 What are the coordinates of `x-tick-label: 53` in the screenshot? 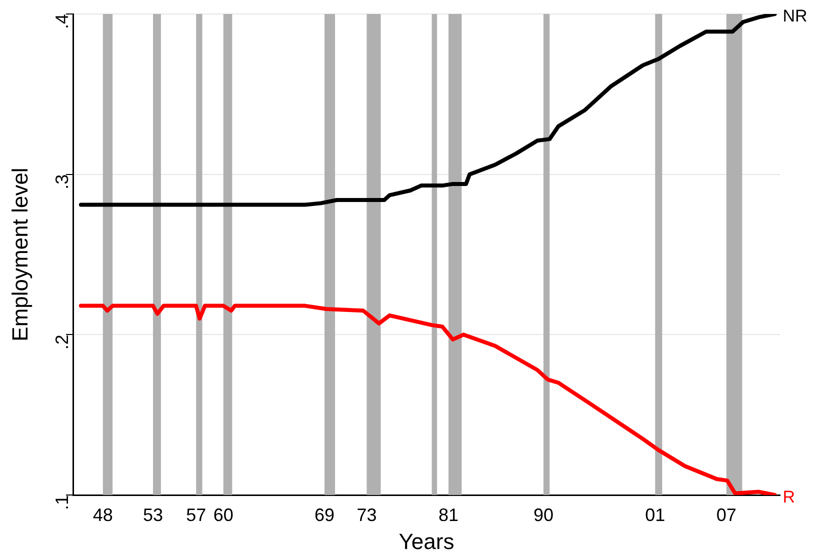 It's located at (153, 514).